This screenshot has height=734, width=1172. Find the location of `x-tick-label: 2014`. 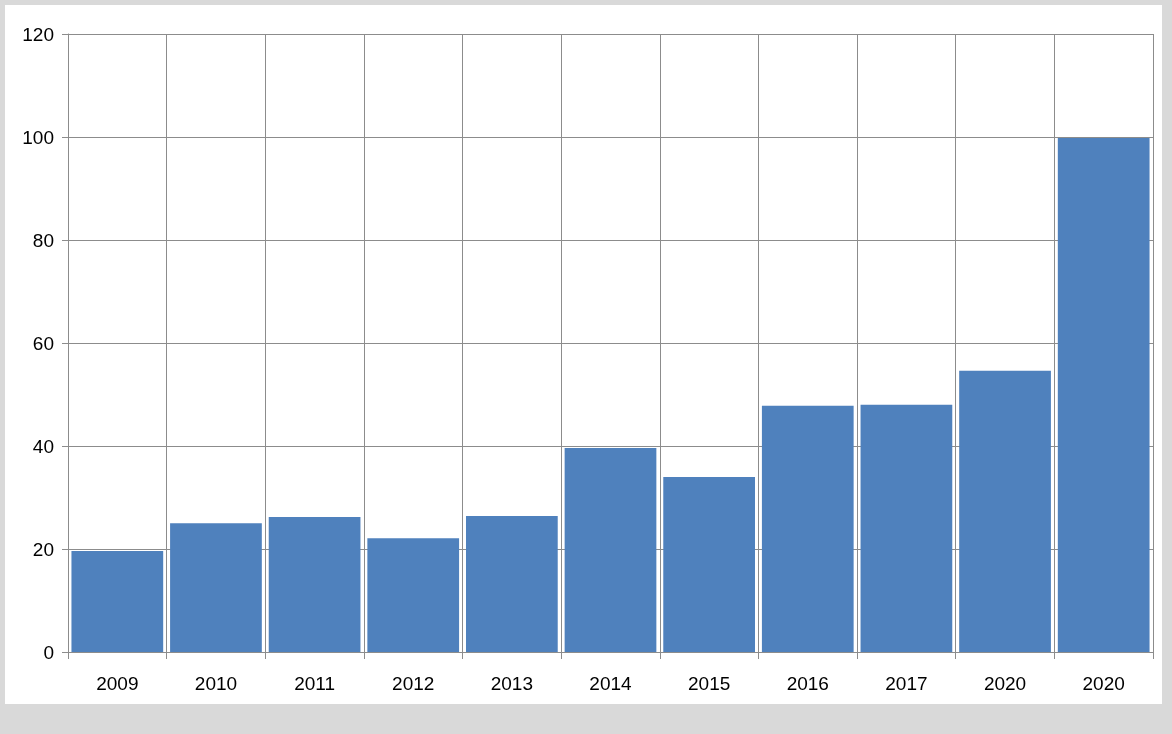

x-tick-label: 2014 is located at coordinates (611, 683).